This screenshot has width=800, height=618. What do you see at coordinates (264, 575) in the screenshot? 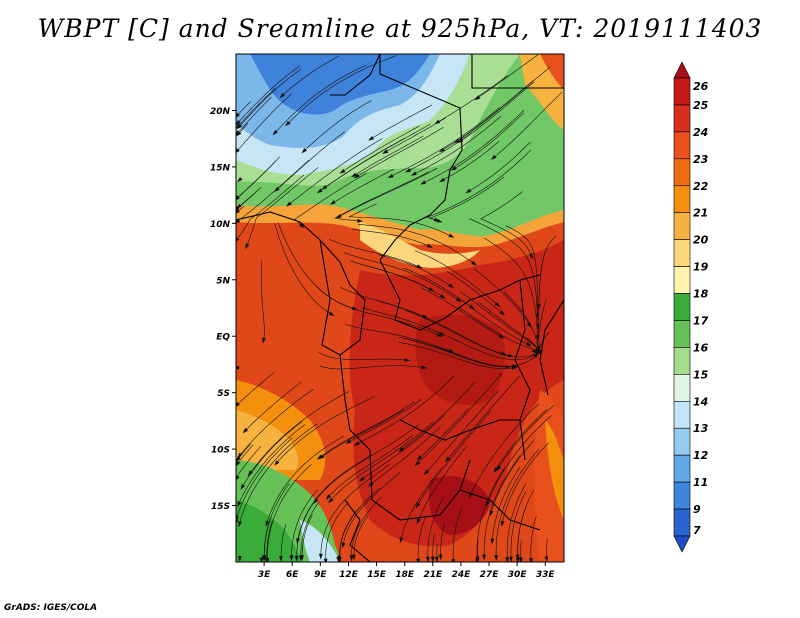
I see `lon-label: 3E` at bounding box center [264, 575].